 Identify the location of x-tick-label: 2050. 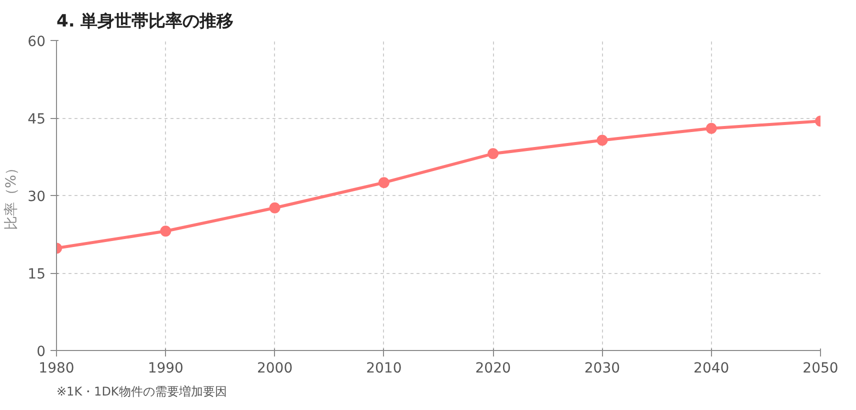
(820, 368).